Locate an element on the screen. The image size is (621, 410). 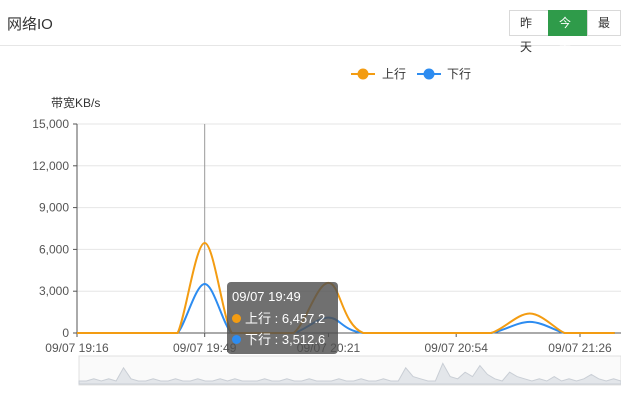
tooltip-download-dot is located at coordinates (236, 339).